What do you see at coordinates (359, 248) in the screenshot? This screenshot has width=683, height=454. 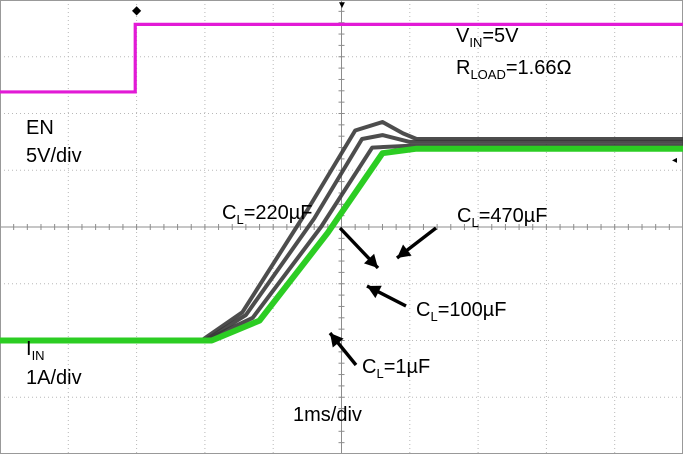 I see `arrow-220uf` at bounding box center [359, 248].